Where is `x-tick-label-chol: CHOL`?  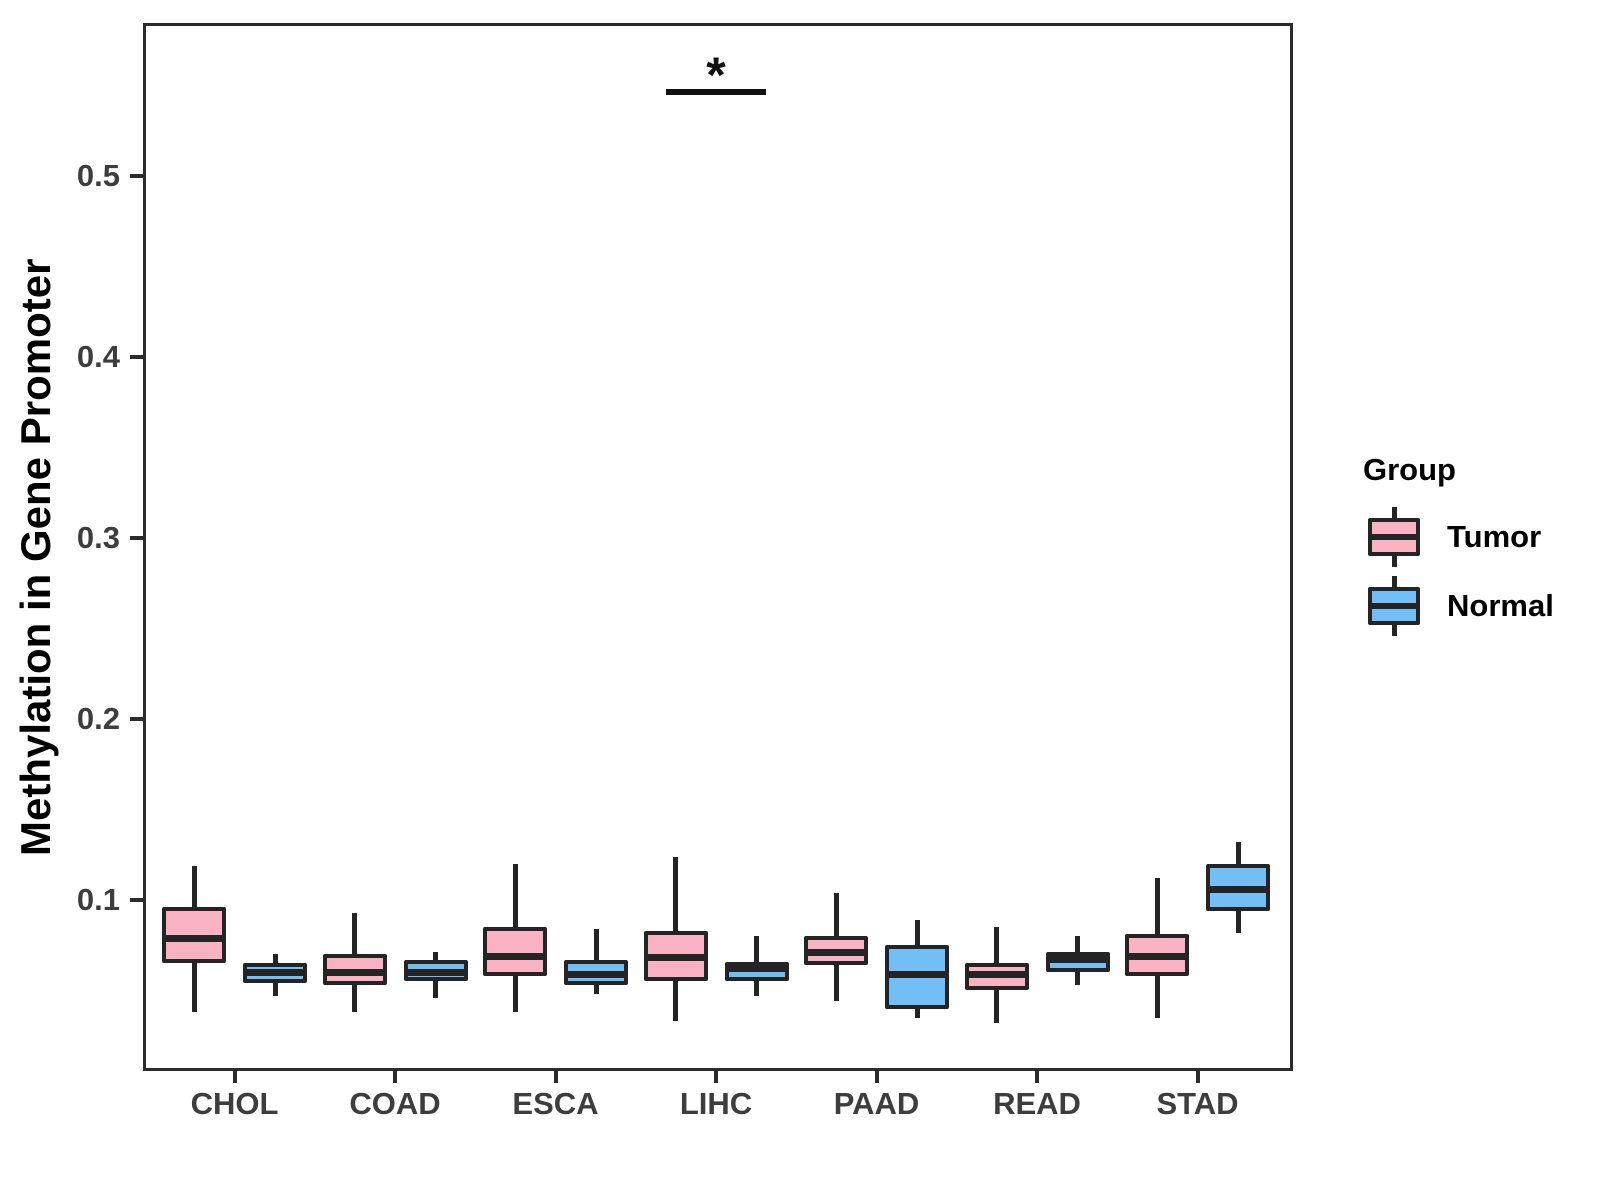
x-tick-label-chol: CHOL is located at coordinates (234, 1103).